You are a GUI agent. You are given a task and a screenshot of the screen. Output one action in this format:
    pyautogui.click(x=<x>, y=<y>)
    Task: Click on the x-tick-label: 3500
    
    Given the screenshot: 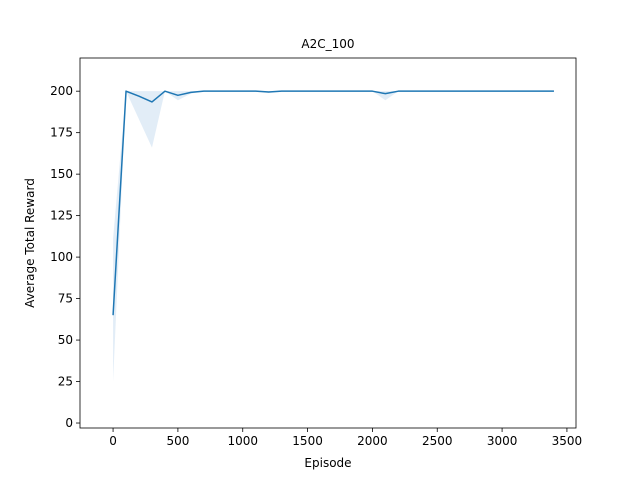 What is the action you would take?
    pyautogui.click(x=567, y=441)
    